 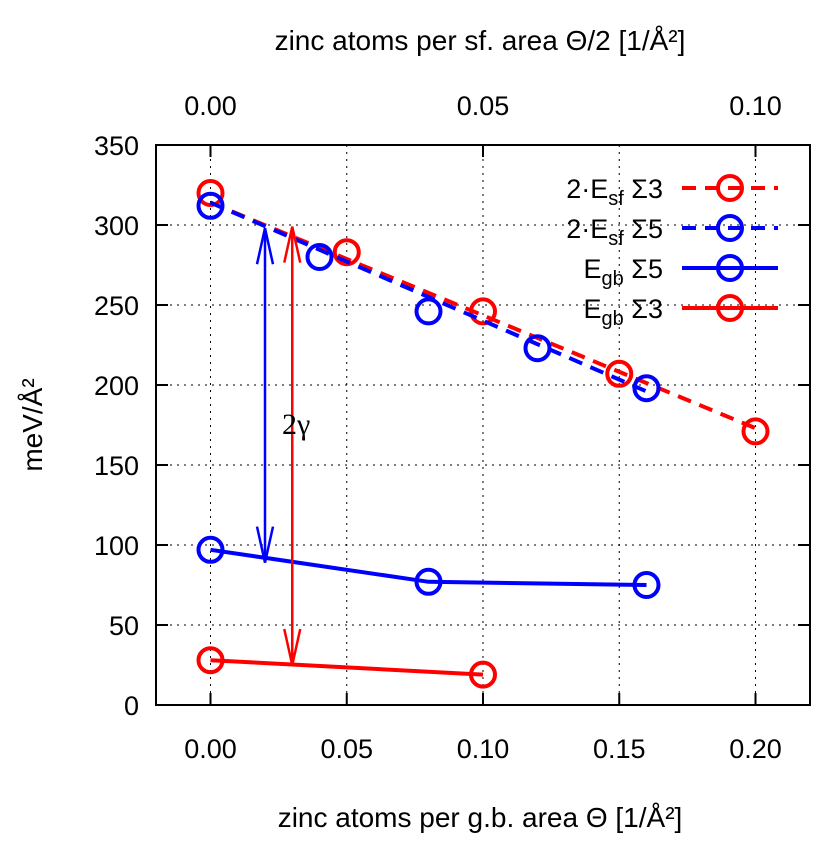 What do you see at coordinates (483, 106) in the screenshot?
I see `x-top-tick-label: 0.05` at bounding box center [483, 106].